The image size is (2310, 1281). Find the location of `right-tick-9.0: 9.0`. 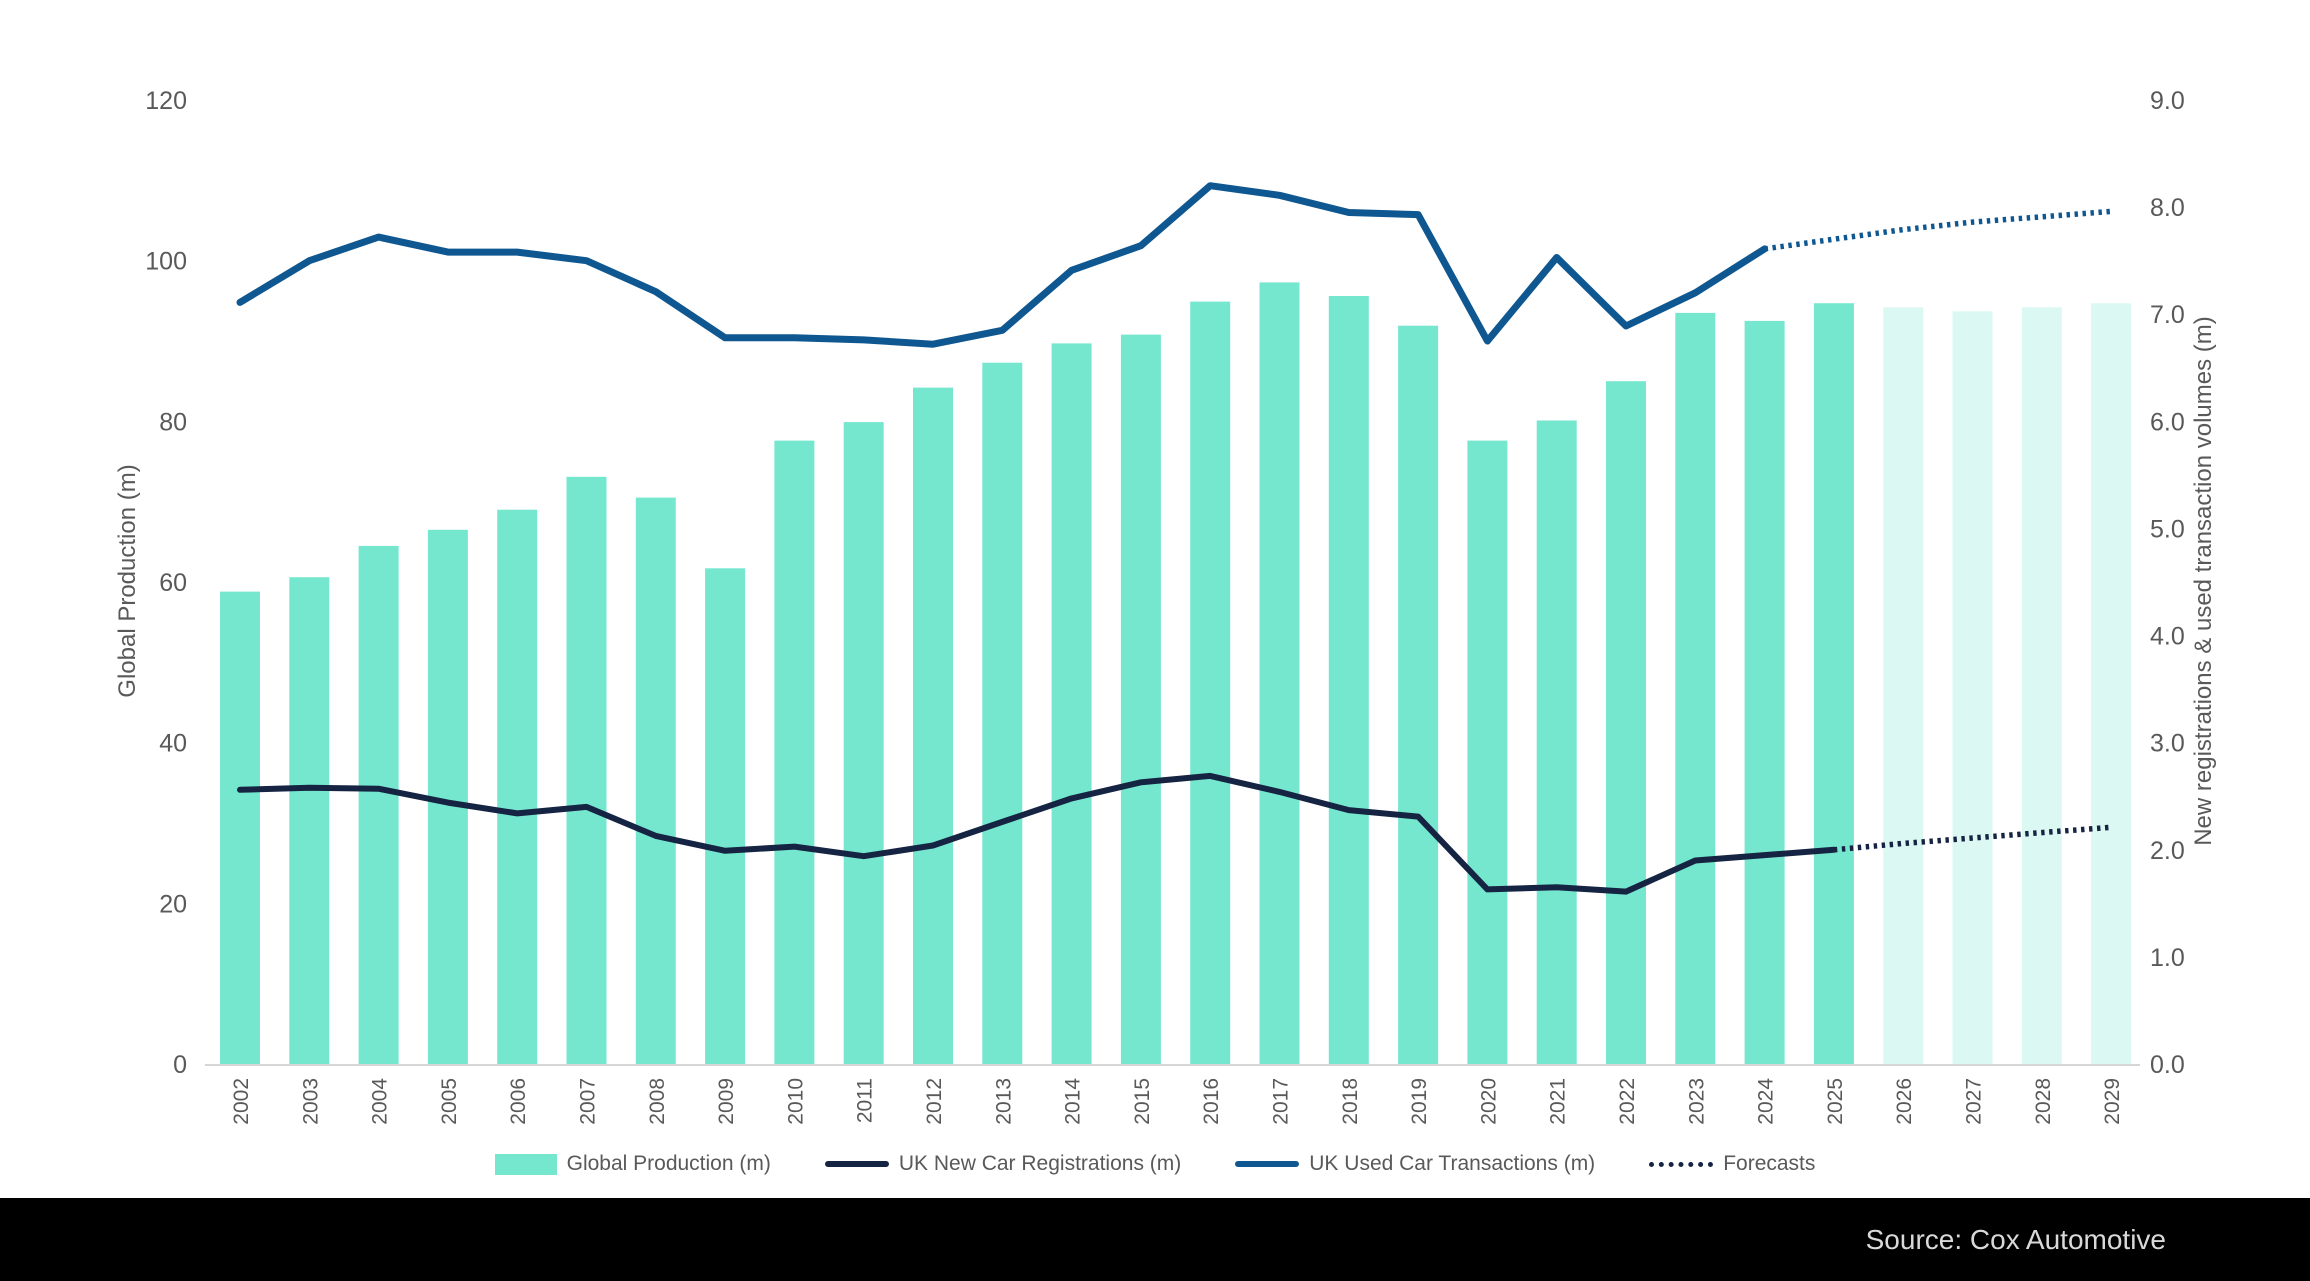

right-tick-9.0: 9.0 is located at coordinates (2167, 101).